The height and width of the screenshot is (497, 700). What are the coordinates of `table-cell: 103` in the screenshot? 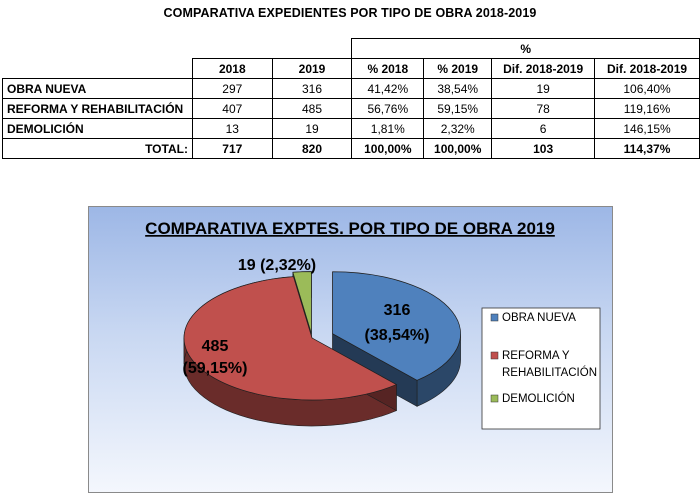 It's located at (543, 148).